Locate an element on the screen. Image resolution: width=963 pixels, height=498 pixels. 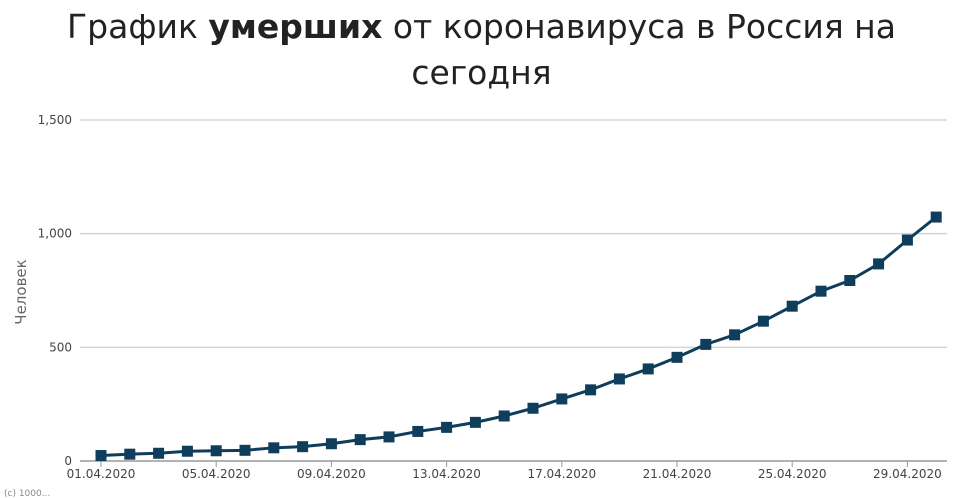
x-tick-label: 21.04.2020 is located at coordinates (677, 474).